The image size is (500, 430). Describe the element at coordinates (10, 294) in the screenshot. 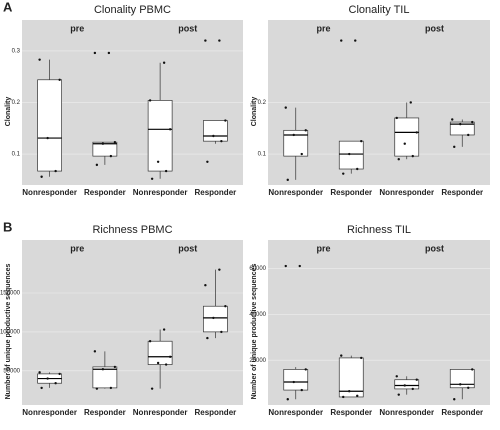

I see `y-tick-label: 150000` at that location.